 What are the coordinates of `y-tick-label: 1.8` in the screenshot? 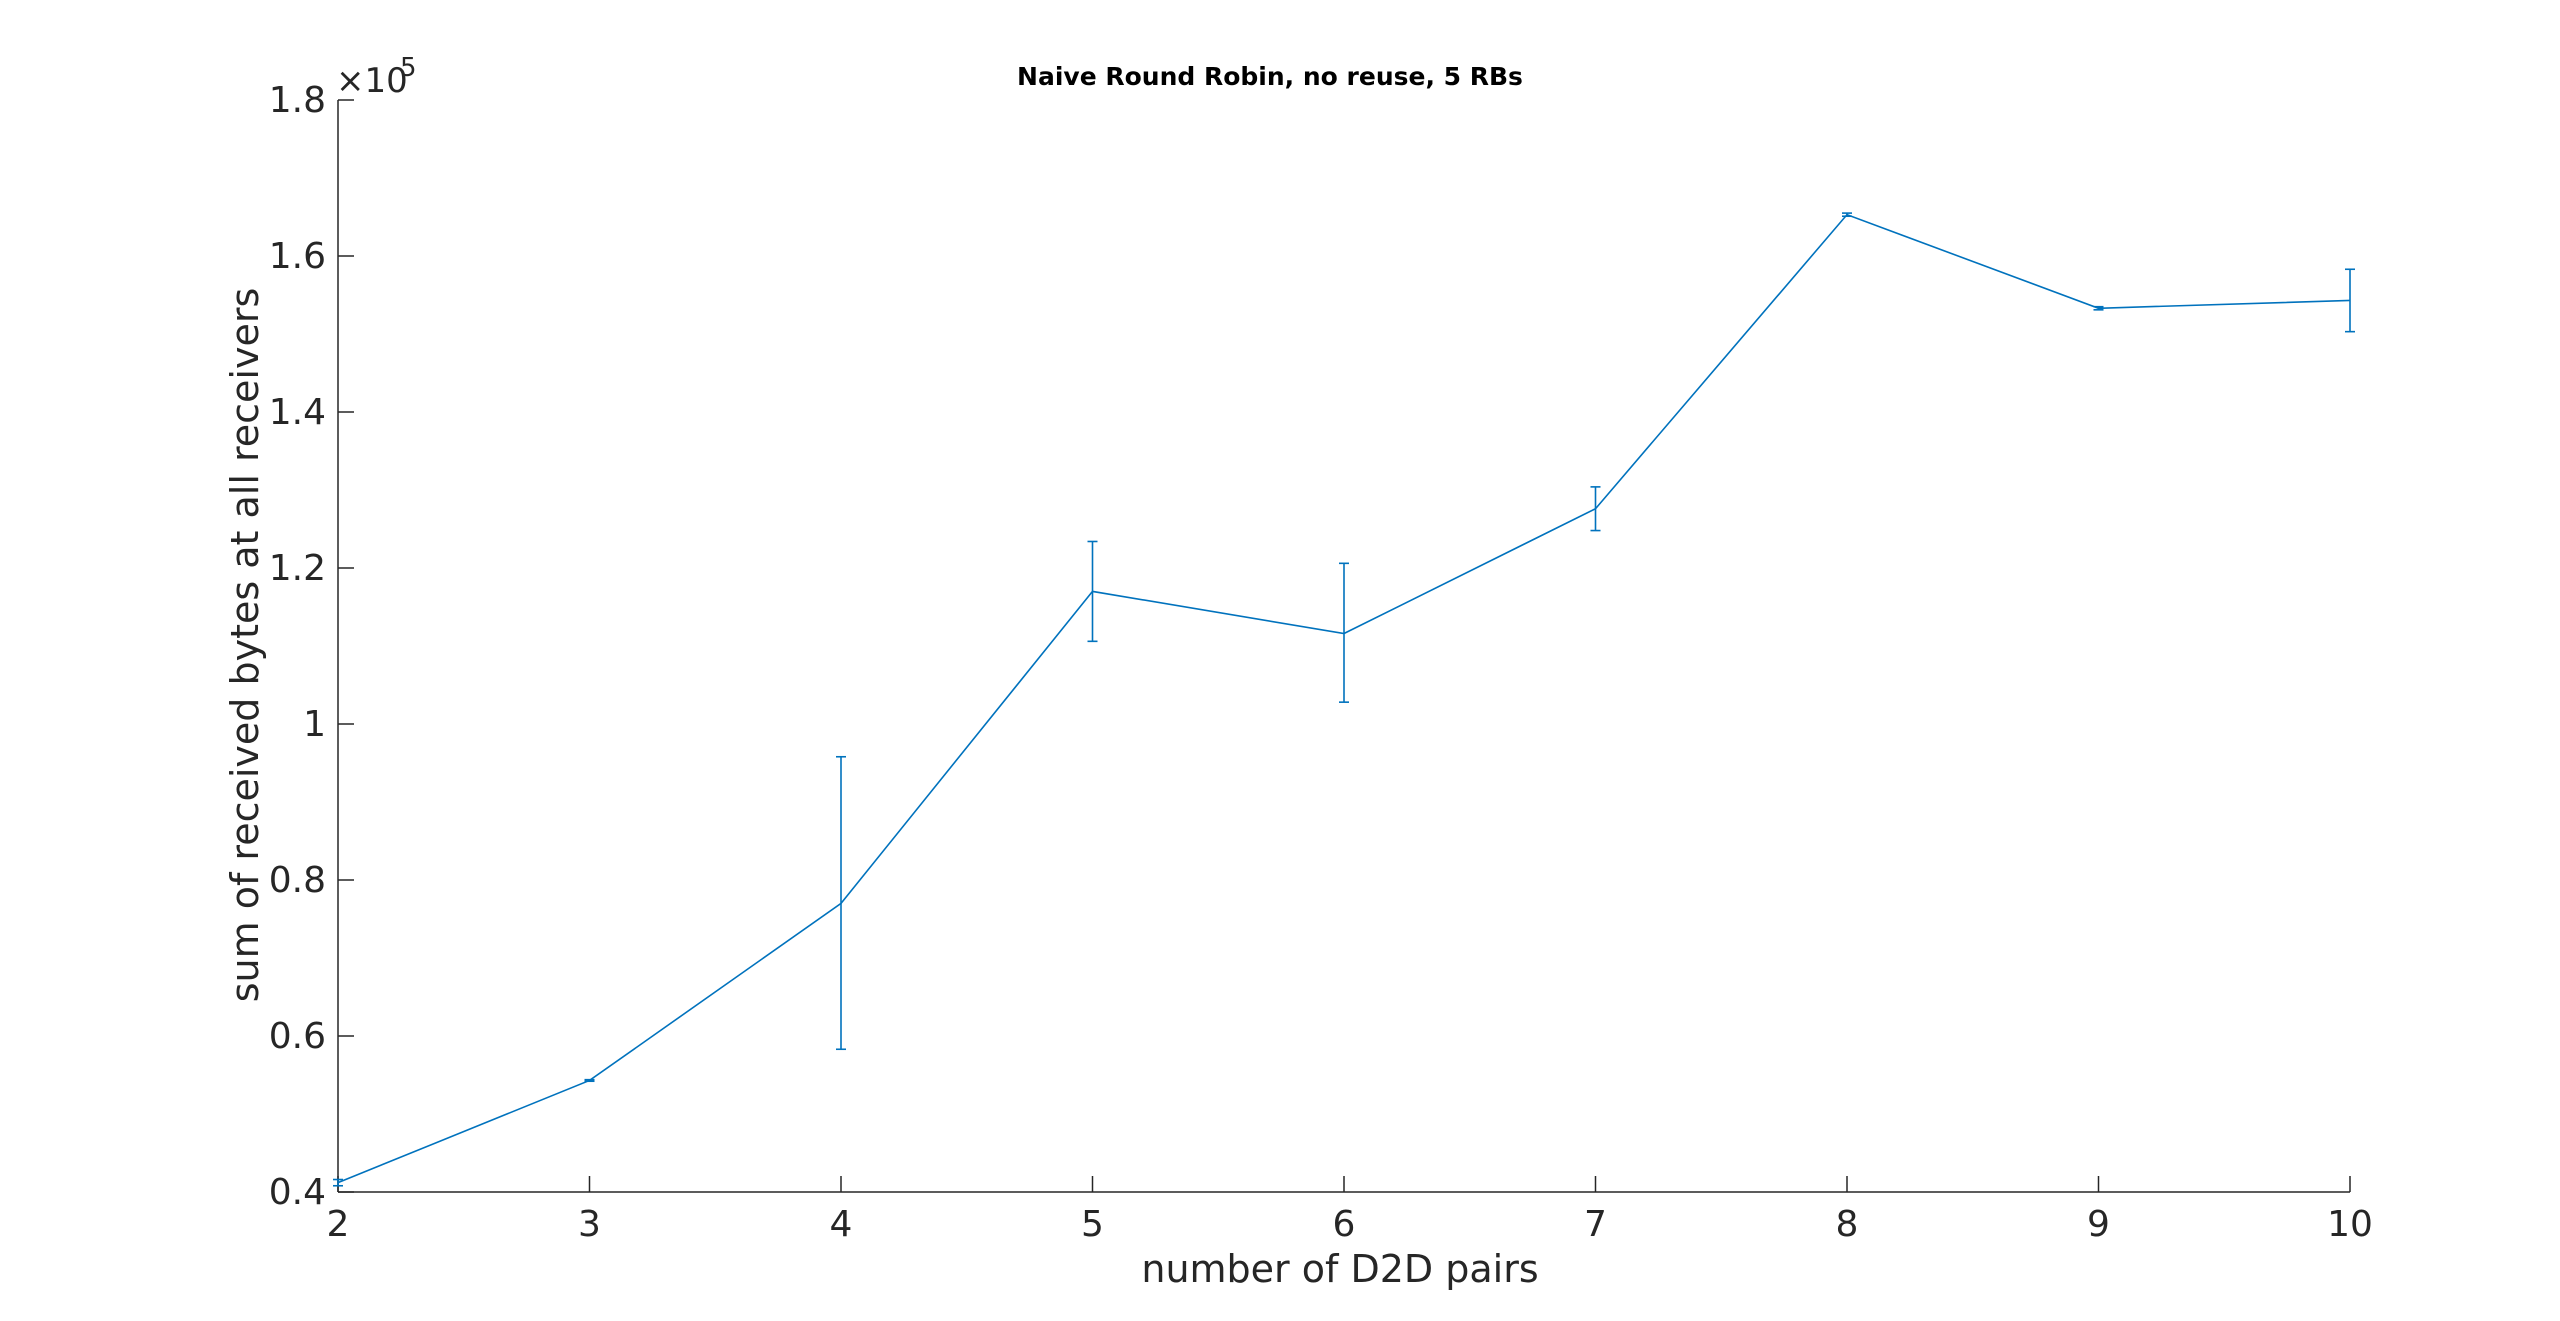 It's located at (297, 100).